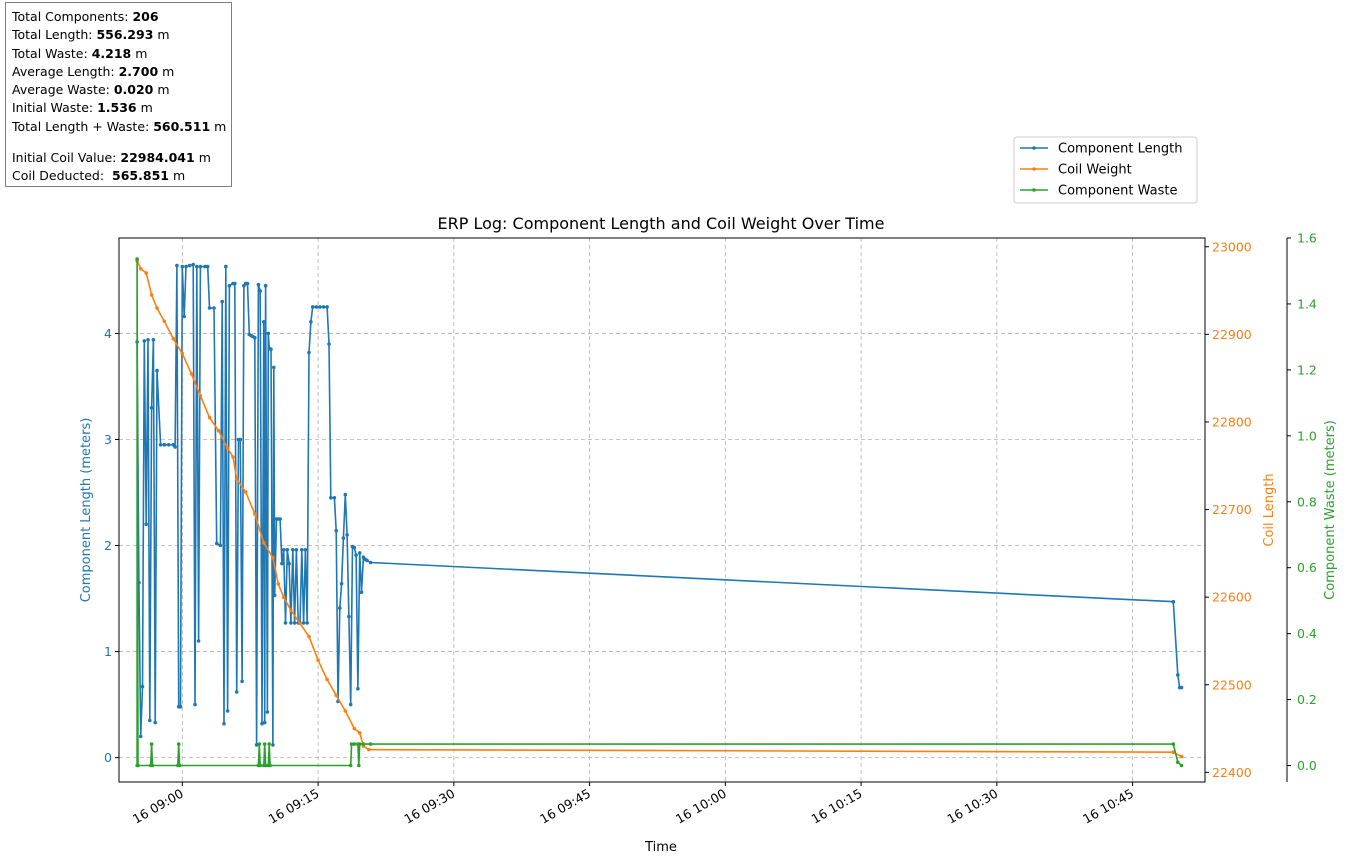 The width and height of the screenshot is (1348, 864). What do you see at coordinates (837, 806) in the screenshot?
I see `x-tick-label: 16 10:15` at bounding box center [837, 806].